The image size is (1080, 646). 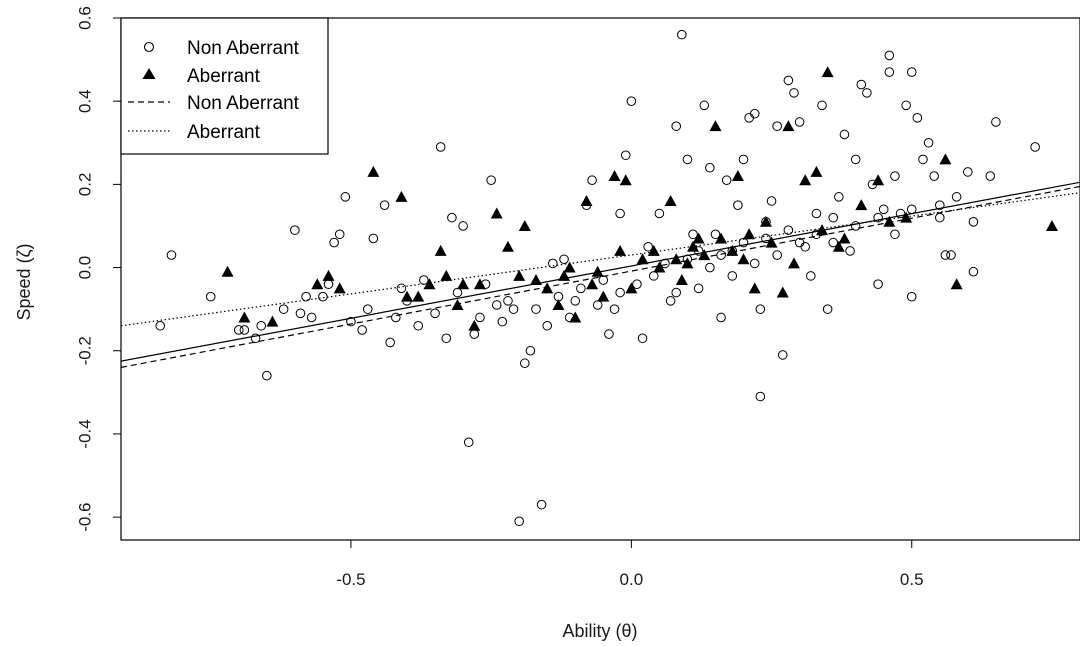 I want to click on legend-label-aberrant-line: Aberrant, so click(x=224, y=132).